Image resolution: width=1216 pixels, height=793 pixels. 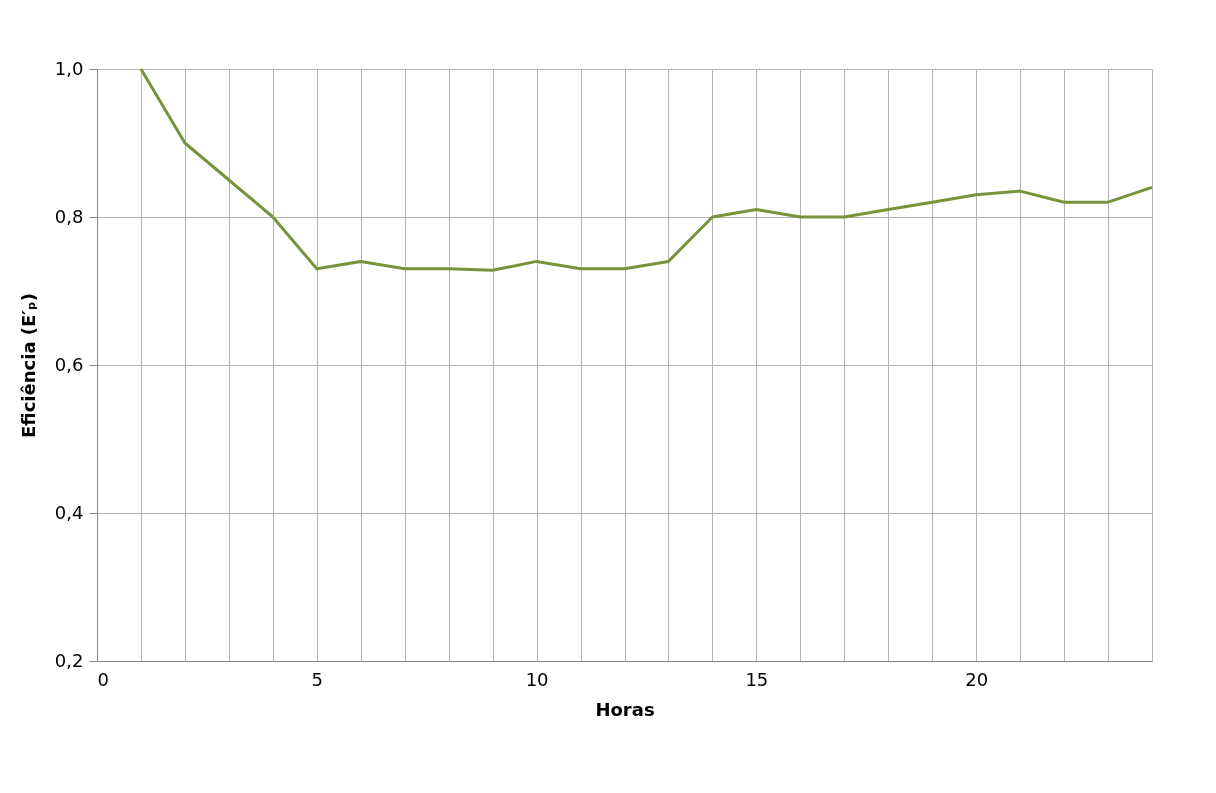 What do you see at coordinates (537, 679) in the screenshot?
I see `x-tick-label: 10` at bounding box center [537, 679].